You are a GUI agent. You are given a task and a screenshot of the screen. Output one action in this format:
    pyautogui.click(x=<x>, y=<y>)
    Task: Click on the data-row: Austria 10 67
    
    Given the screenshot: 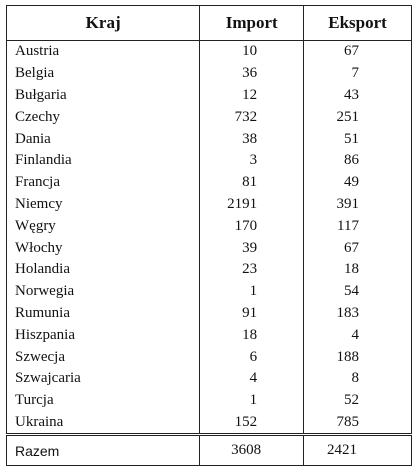 What is the action you would take?
    pyautogui.click(x=208, y=51)
    